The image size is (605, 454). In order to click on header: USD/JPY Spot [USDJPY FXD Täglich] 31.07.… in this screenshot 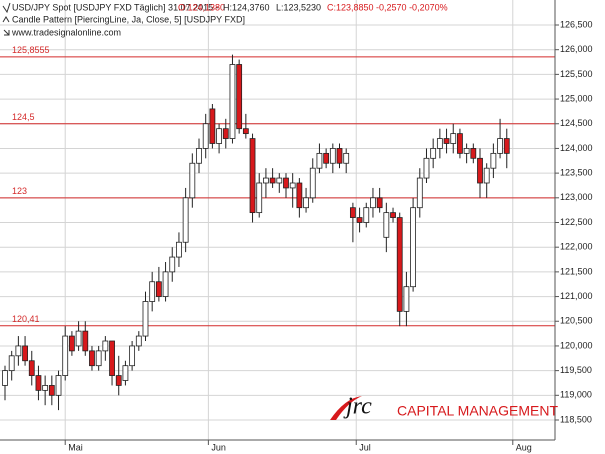, I will do `click(225, 19)`.